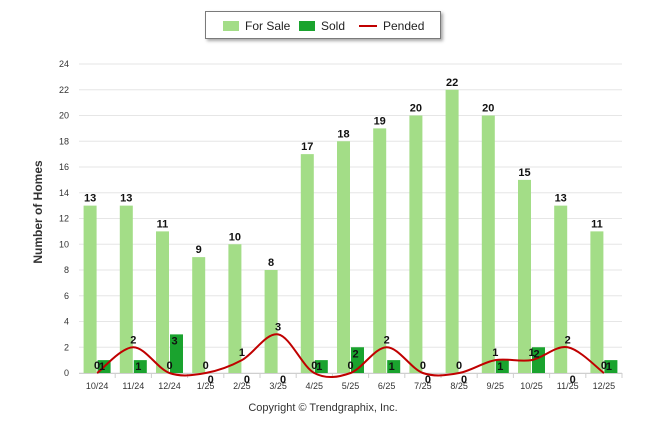 The image size is (646, 434). I want to click on x-tick-label: 11/24, so click(133, 386).